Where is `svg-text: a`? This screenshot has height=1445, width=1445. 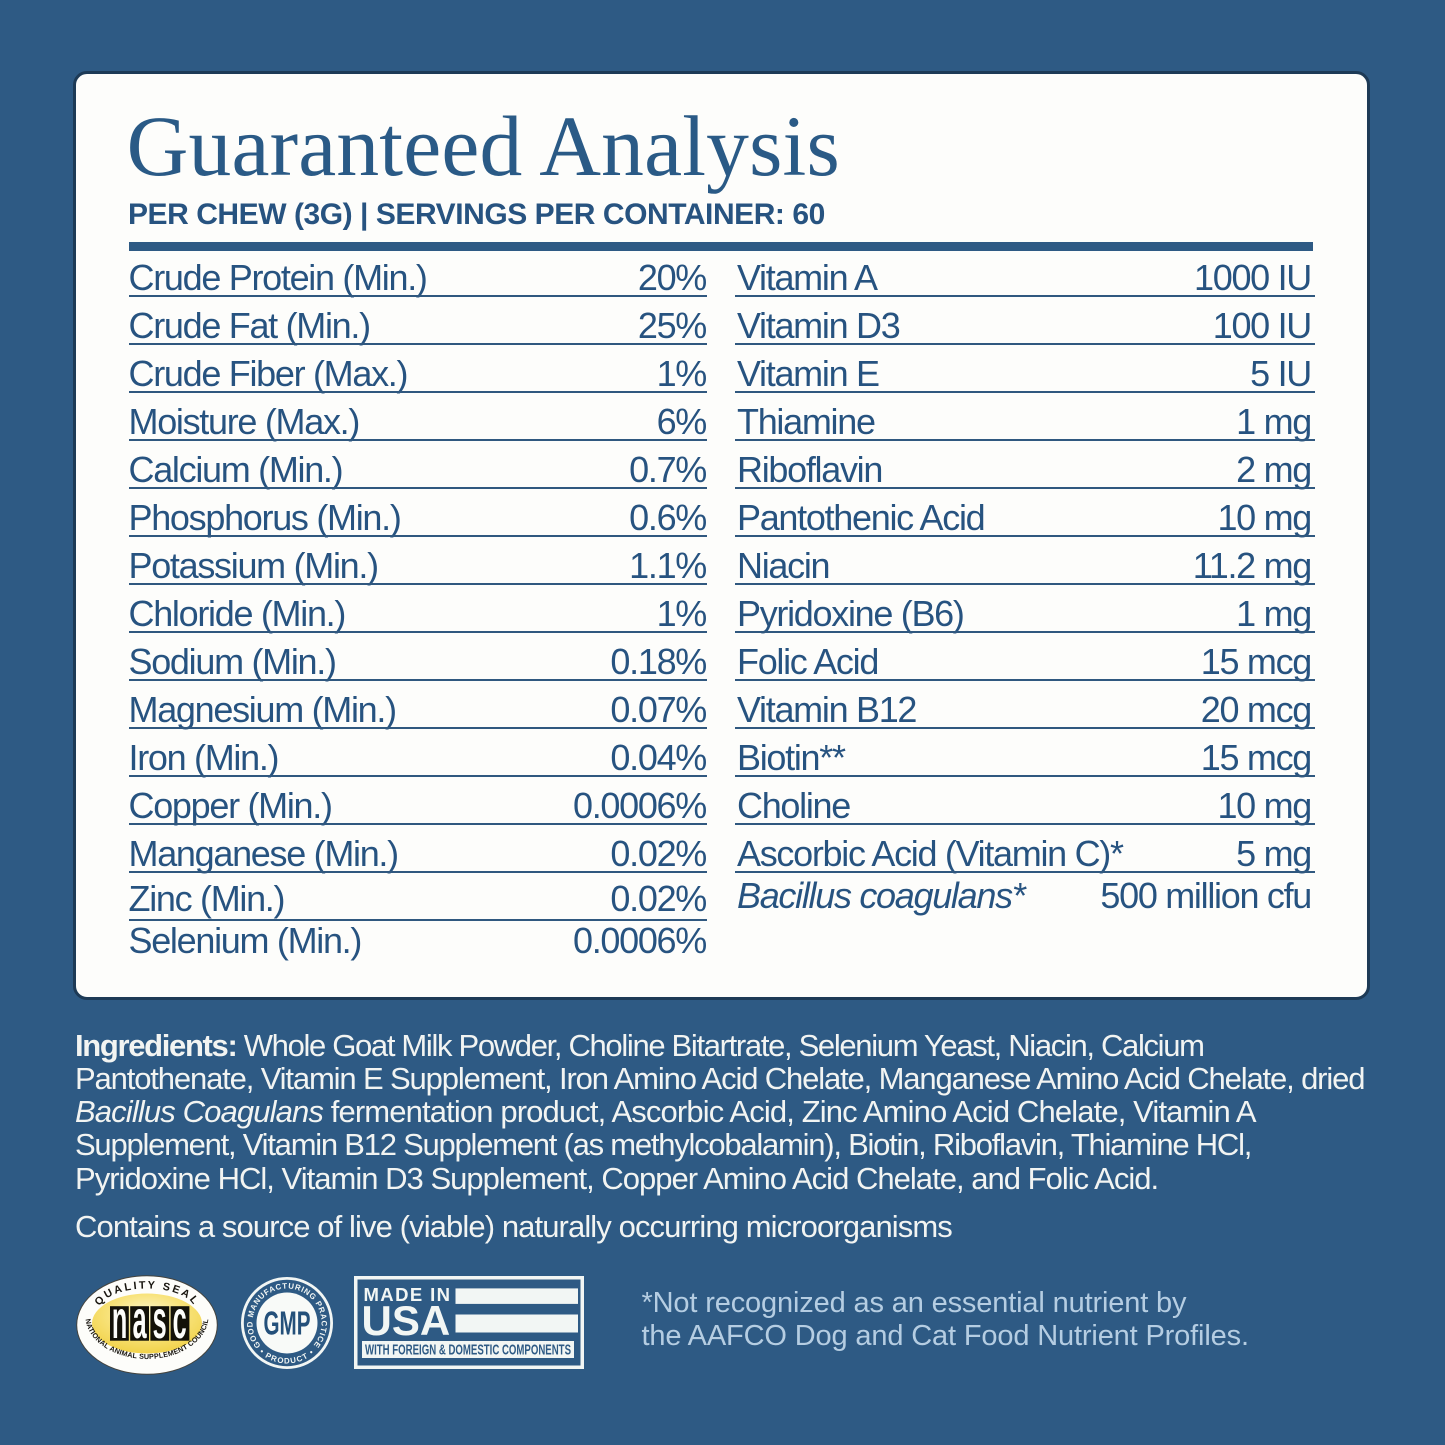 svg-text: a is located at coordinates (140, 1319).